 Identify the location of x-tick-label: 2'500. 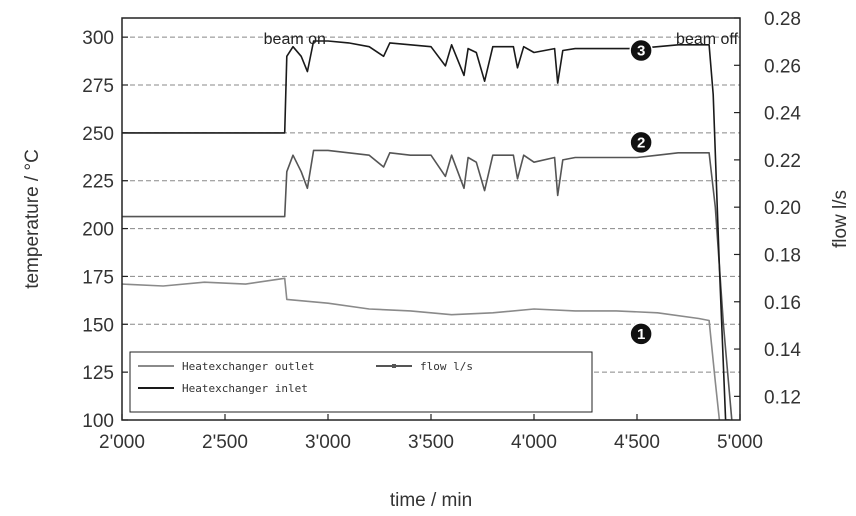
(225, 442).